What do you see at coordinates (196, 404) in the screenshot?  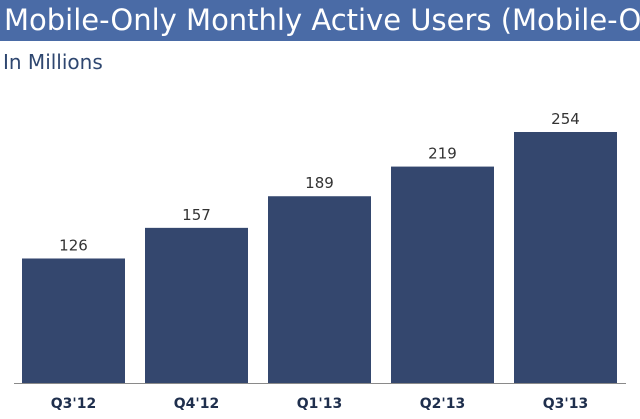 I see `x-tick-label-1: Q4'12` at bounding box center [196, 404].